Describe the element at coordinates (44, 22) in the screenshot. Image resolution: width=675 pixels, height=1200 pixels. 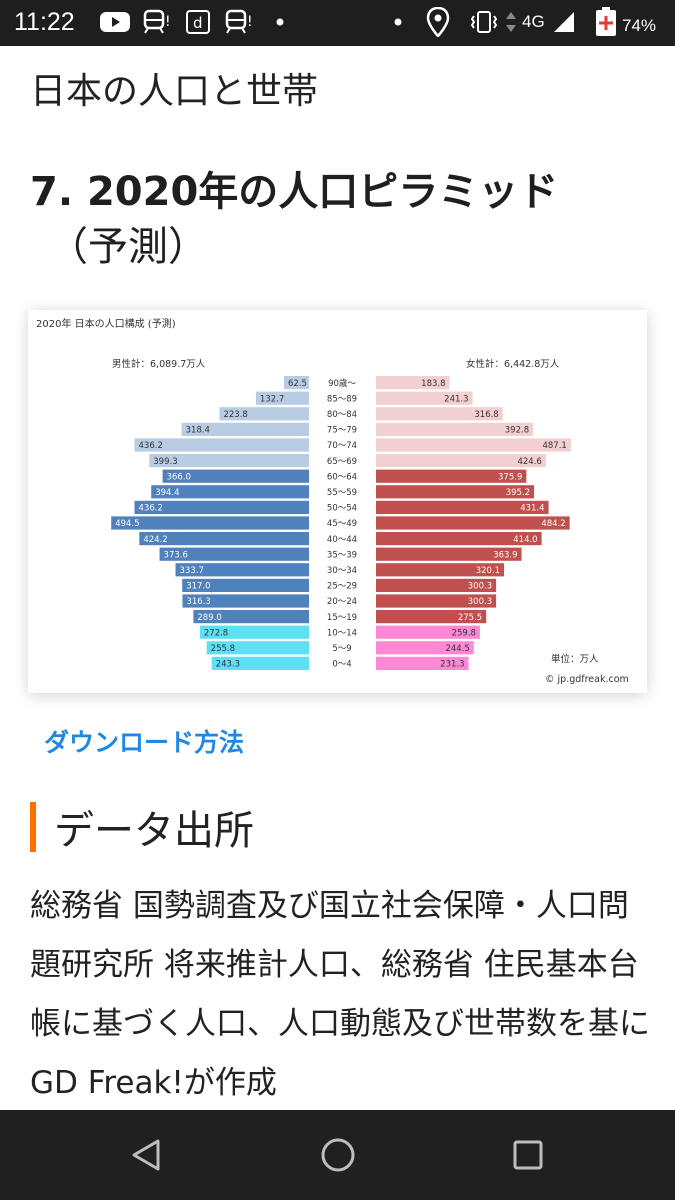
I see `status-time: 11:22` at that location.